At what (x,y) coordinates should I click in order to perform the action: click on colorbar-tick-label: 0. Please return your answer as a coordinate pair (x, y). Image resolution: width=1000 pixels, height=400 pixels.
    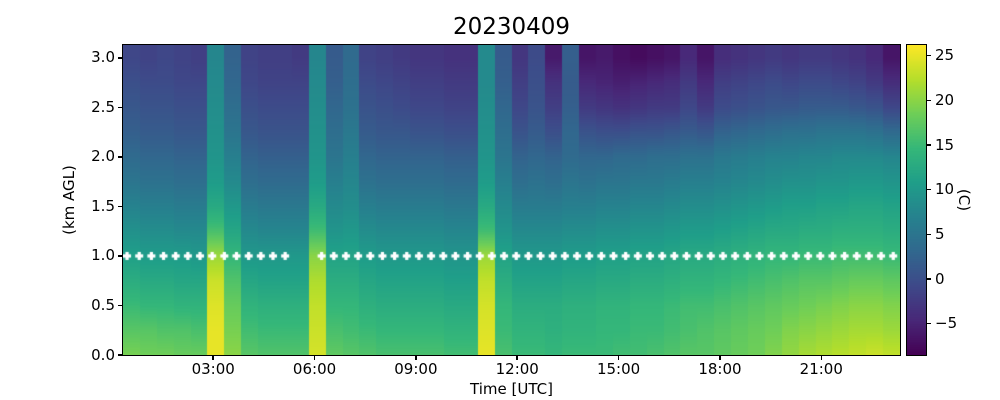
    Looking at the image, I should click on (940, 278).